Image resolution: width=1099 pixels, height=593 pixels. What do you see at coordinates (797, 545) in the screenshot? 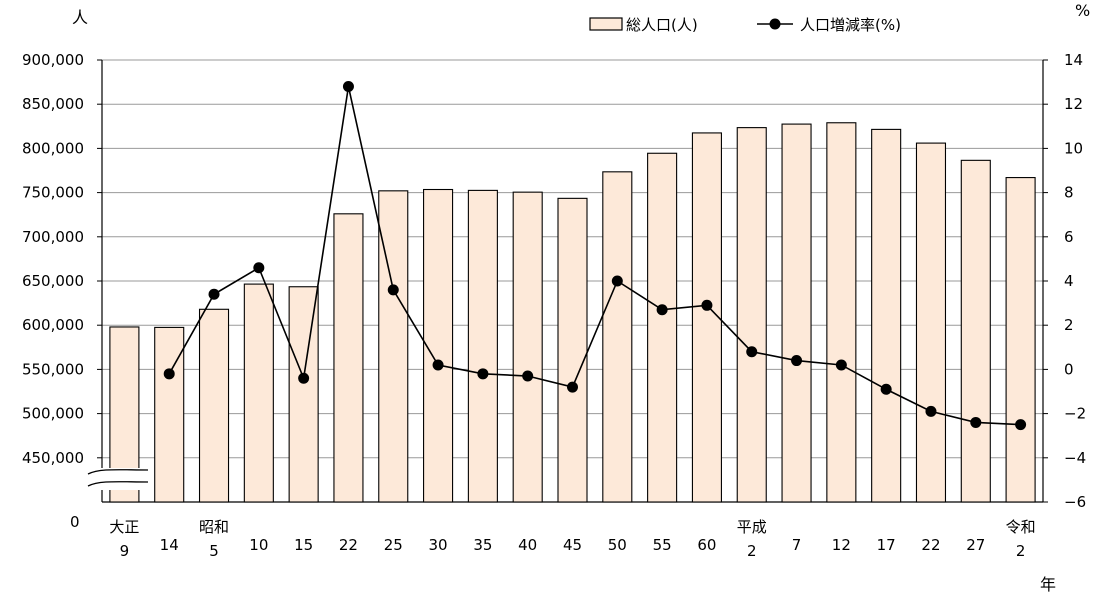
I see `x-tick-label: 7` at bounding box center [797, 545].